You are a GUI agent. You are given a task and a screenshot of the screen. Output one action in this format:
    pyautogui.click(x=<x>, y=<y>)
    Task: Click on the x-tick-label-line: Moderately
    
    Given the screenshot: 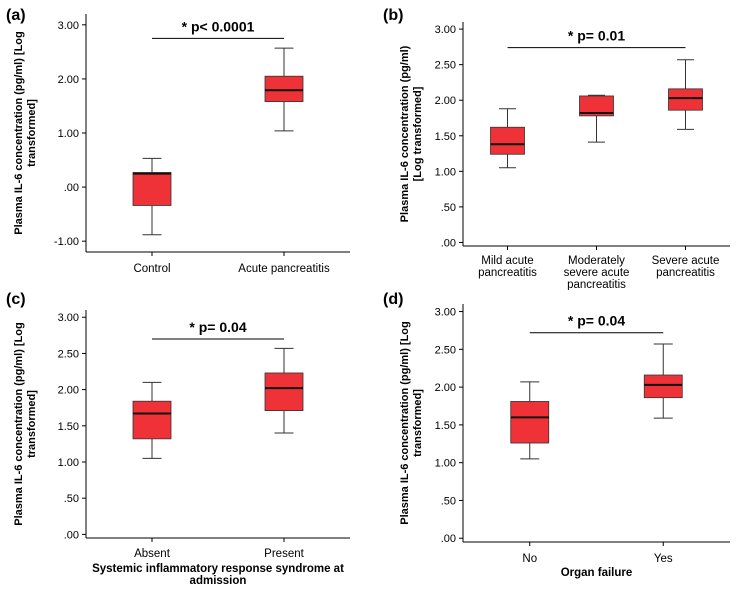 What is the action you would take?
    pyautogui.click(x=596, y=261)
    